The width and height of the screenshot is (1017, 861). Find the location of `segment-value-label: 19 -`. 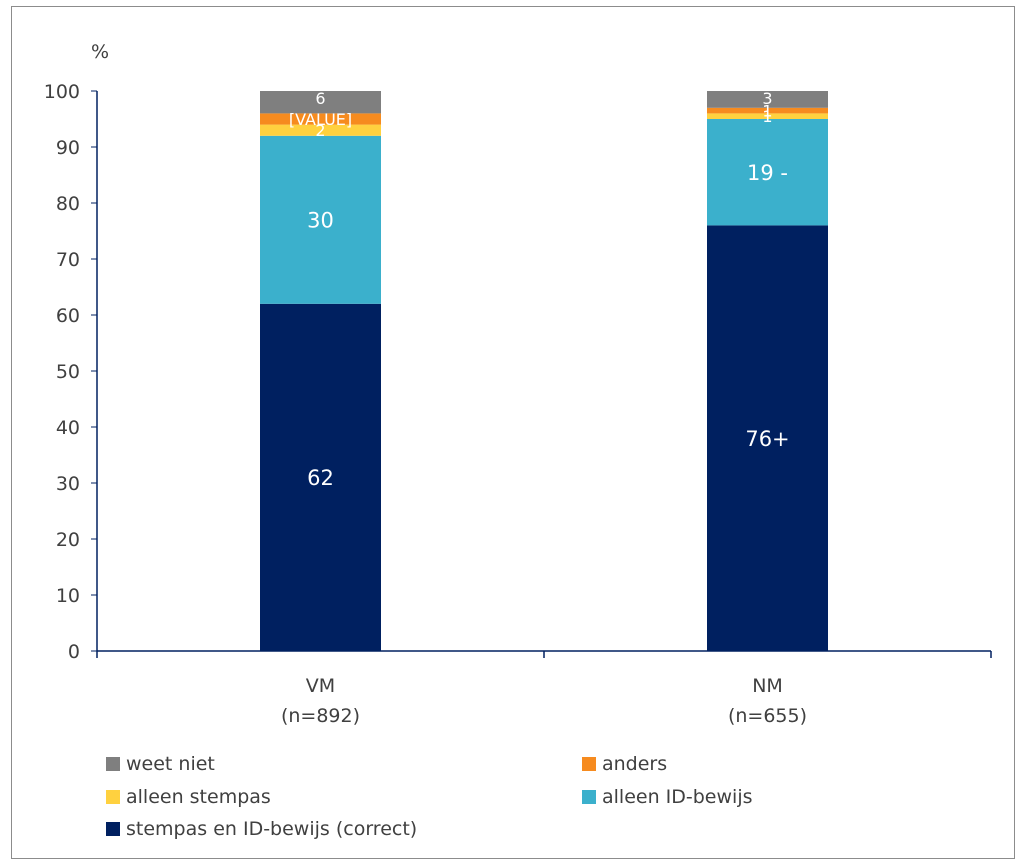

segment-value-label: 19 - is located at coordinates (767, 173).